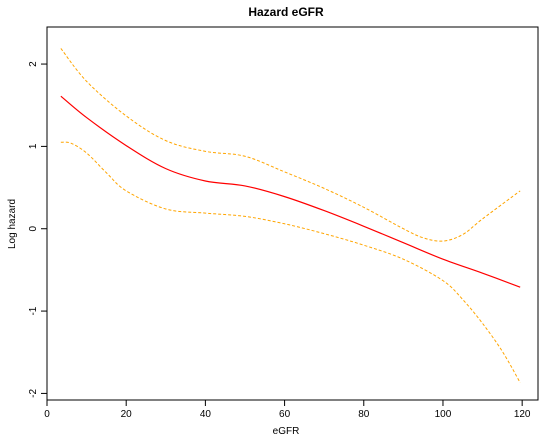 The image size is (550, 441). I want to click on x-tick-label: 20, so click(127, 414).